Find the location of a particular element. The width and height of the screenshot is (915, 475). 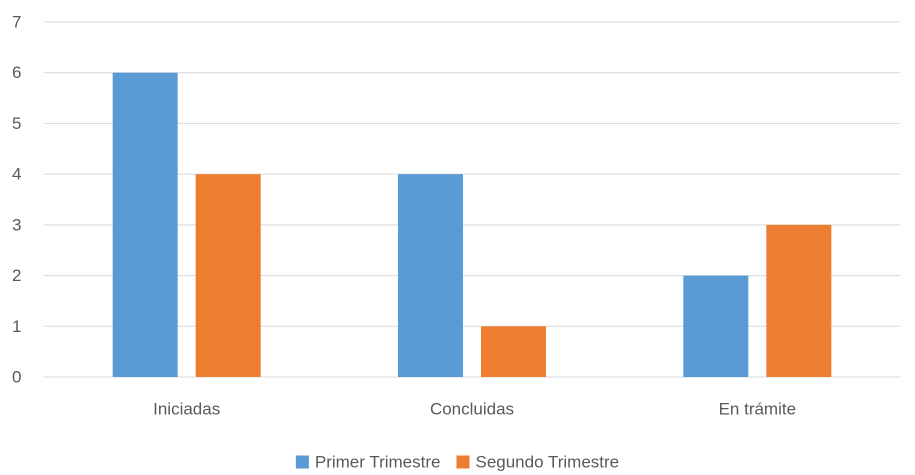

y-tick-label: 2 is located at coordinates (16, 275).